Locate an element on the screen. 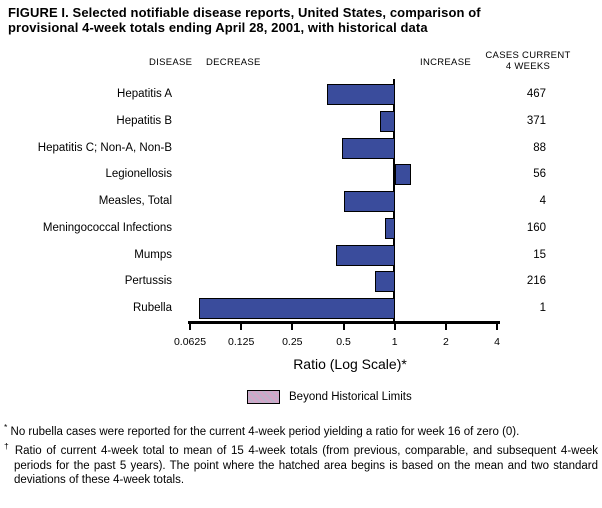  x-axis-tick-label-2: 2 is located at coordinates (445, 342).